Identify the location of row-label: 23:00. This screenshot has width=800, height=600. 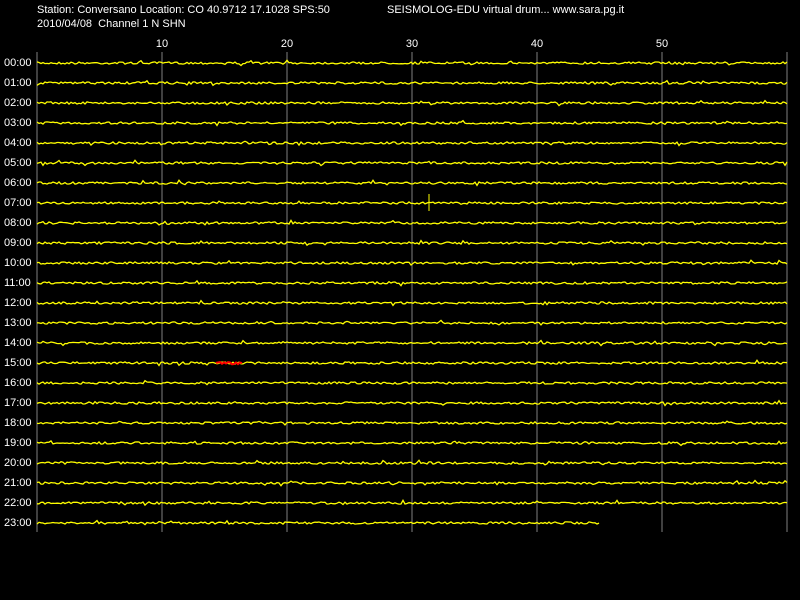
(18, 523).